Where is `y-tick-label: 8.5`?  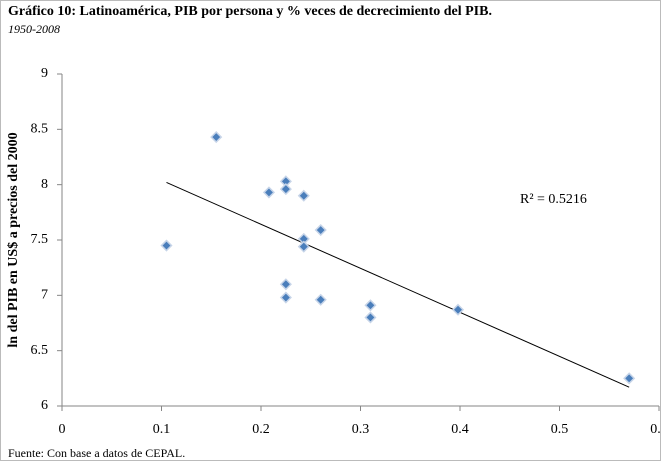
y-tick-label: 8.5 is located at coordinates (40, 129).